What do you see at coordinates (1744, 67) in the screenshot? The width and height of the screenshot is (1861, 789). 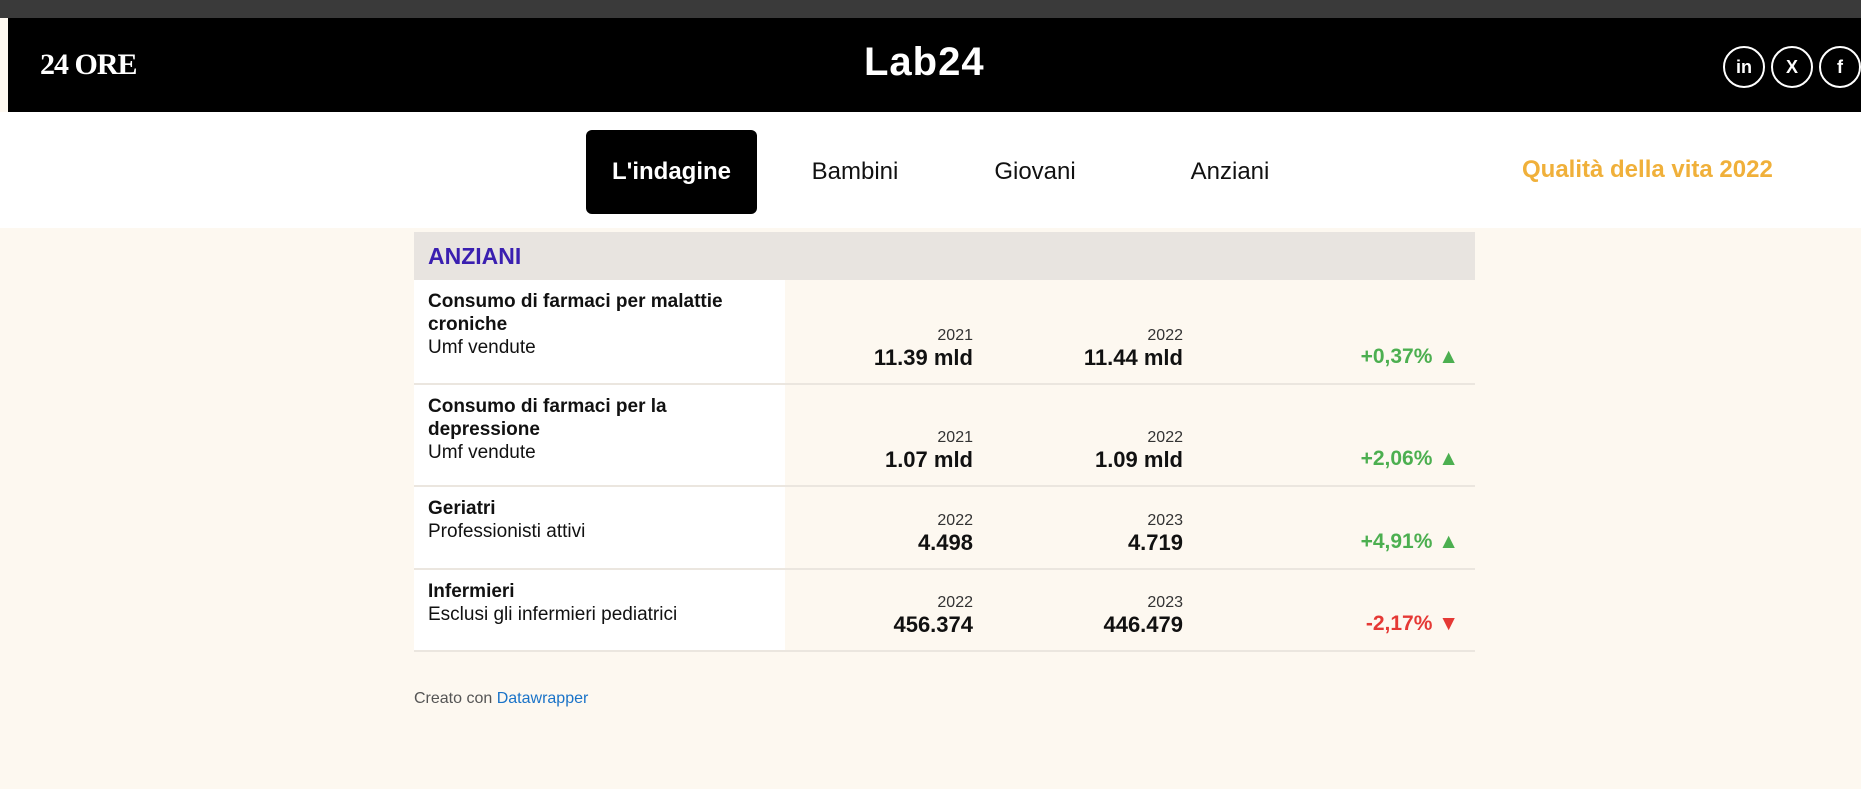 I see `social-icon: in` at bounding box center [1744, 67].